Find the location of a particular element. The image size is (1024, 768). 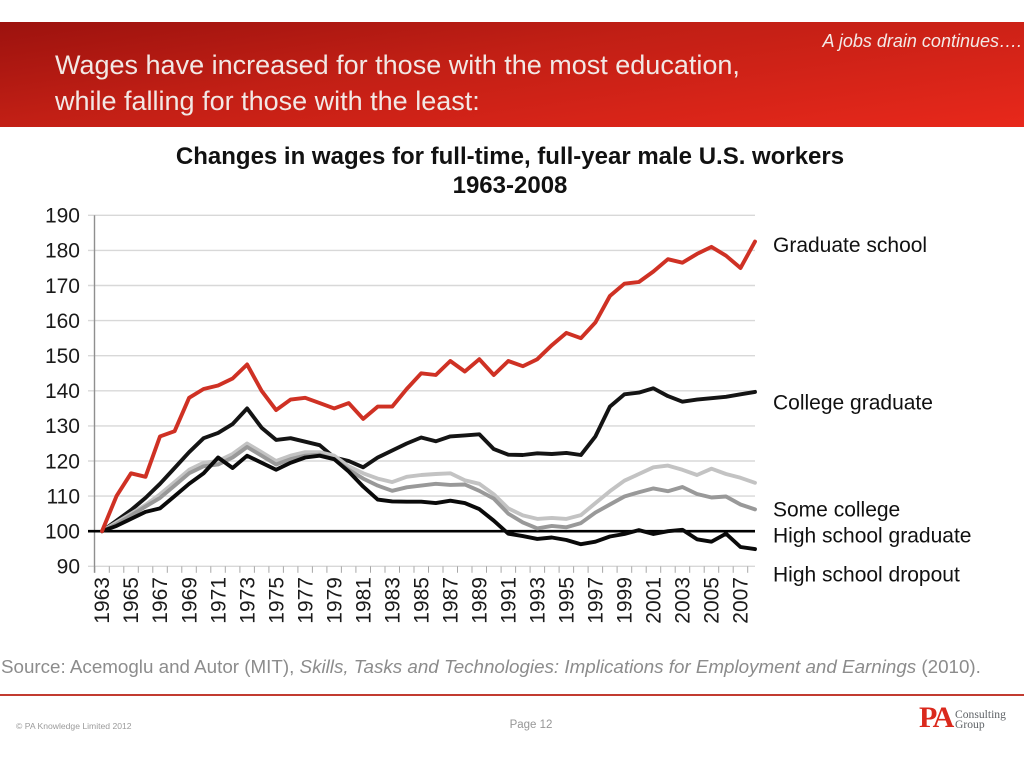

svg-text: 190 is located at coordinates (62, 216).